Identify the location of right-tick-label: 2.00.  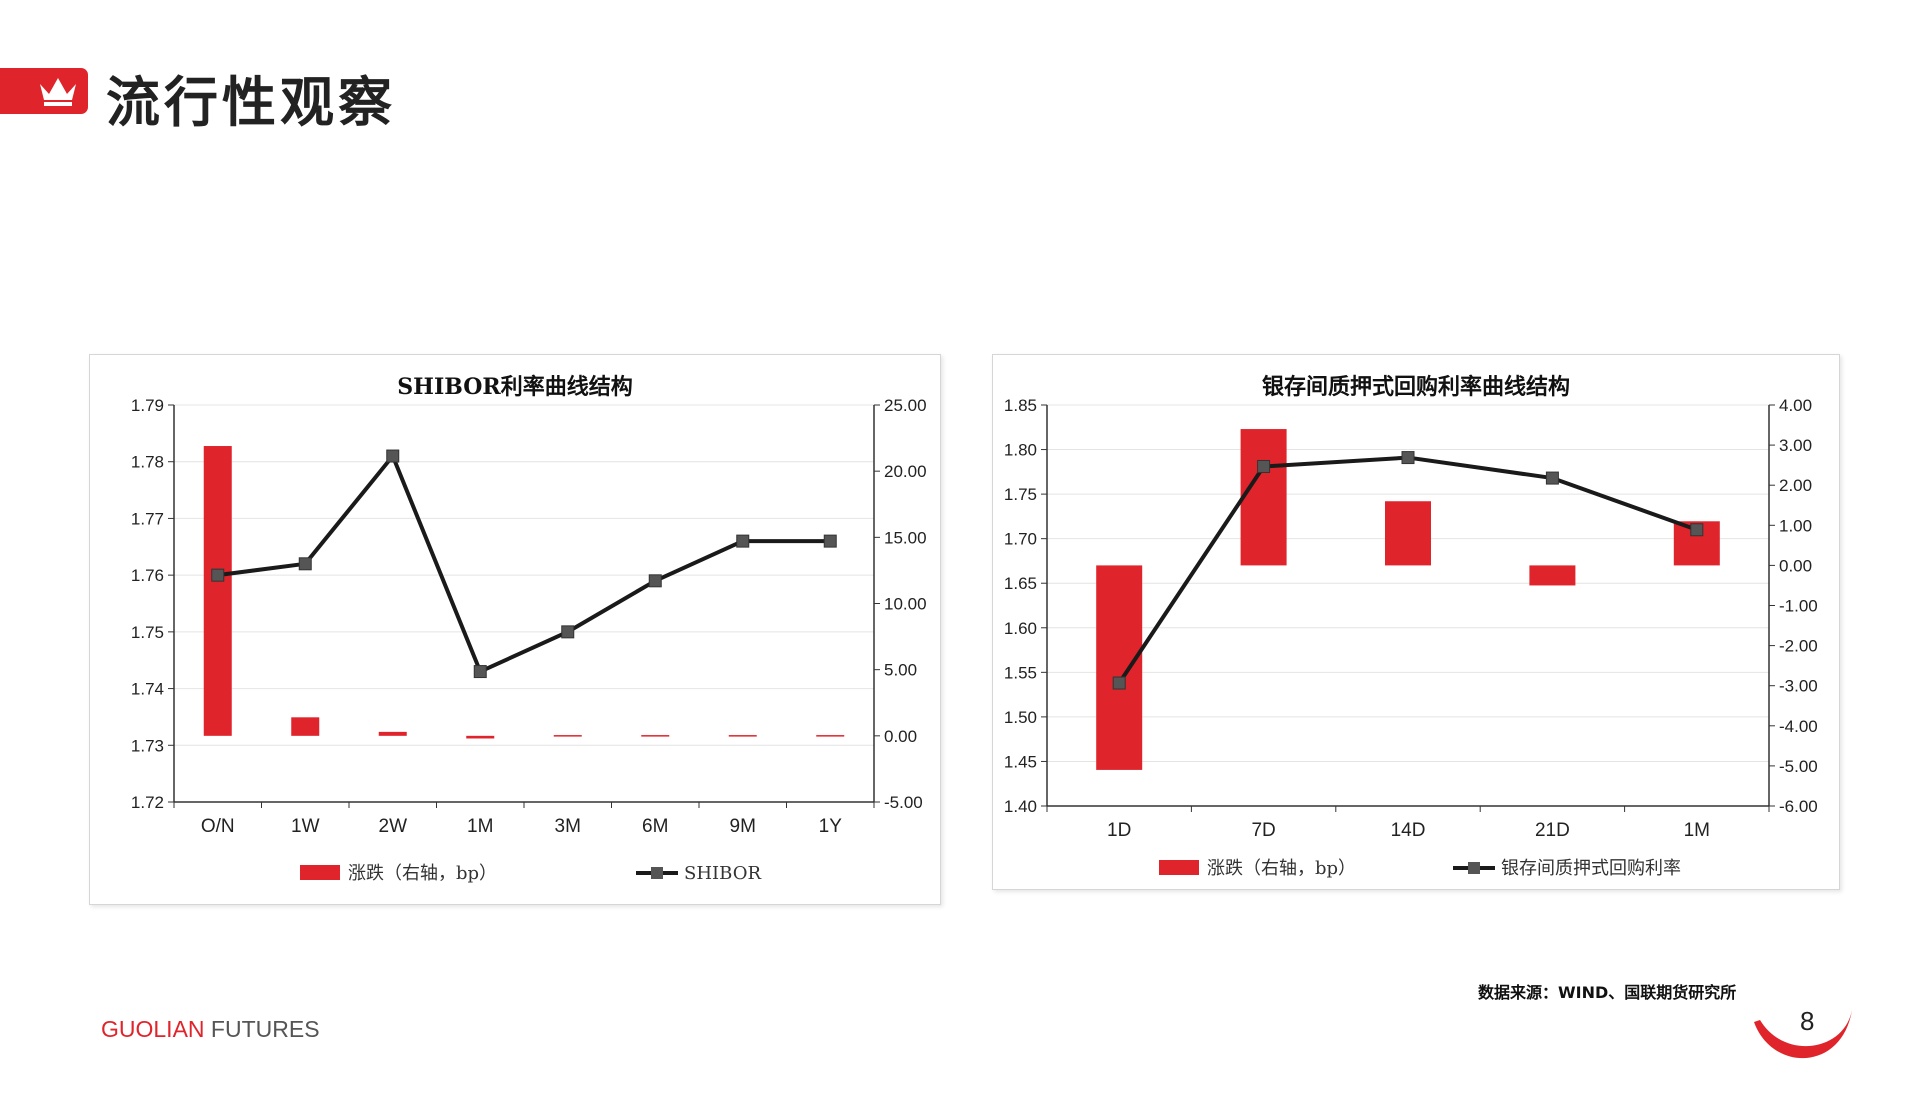
(1795, 485).